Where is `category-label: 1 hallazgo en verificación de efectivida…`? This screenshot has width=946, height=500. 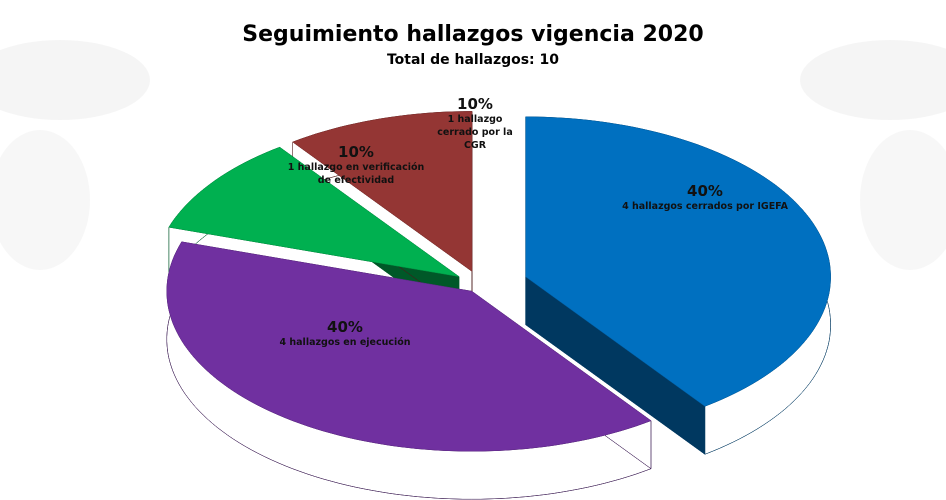
category-label: 1 hallazgo en verificación de efectivida… is located at coordinates (356, 174).